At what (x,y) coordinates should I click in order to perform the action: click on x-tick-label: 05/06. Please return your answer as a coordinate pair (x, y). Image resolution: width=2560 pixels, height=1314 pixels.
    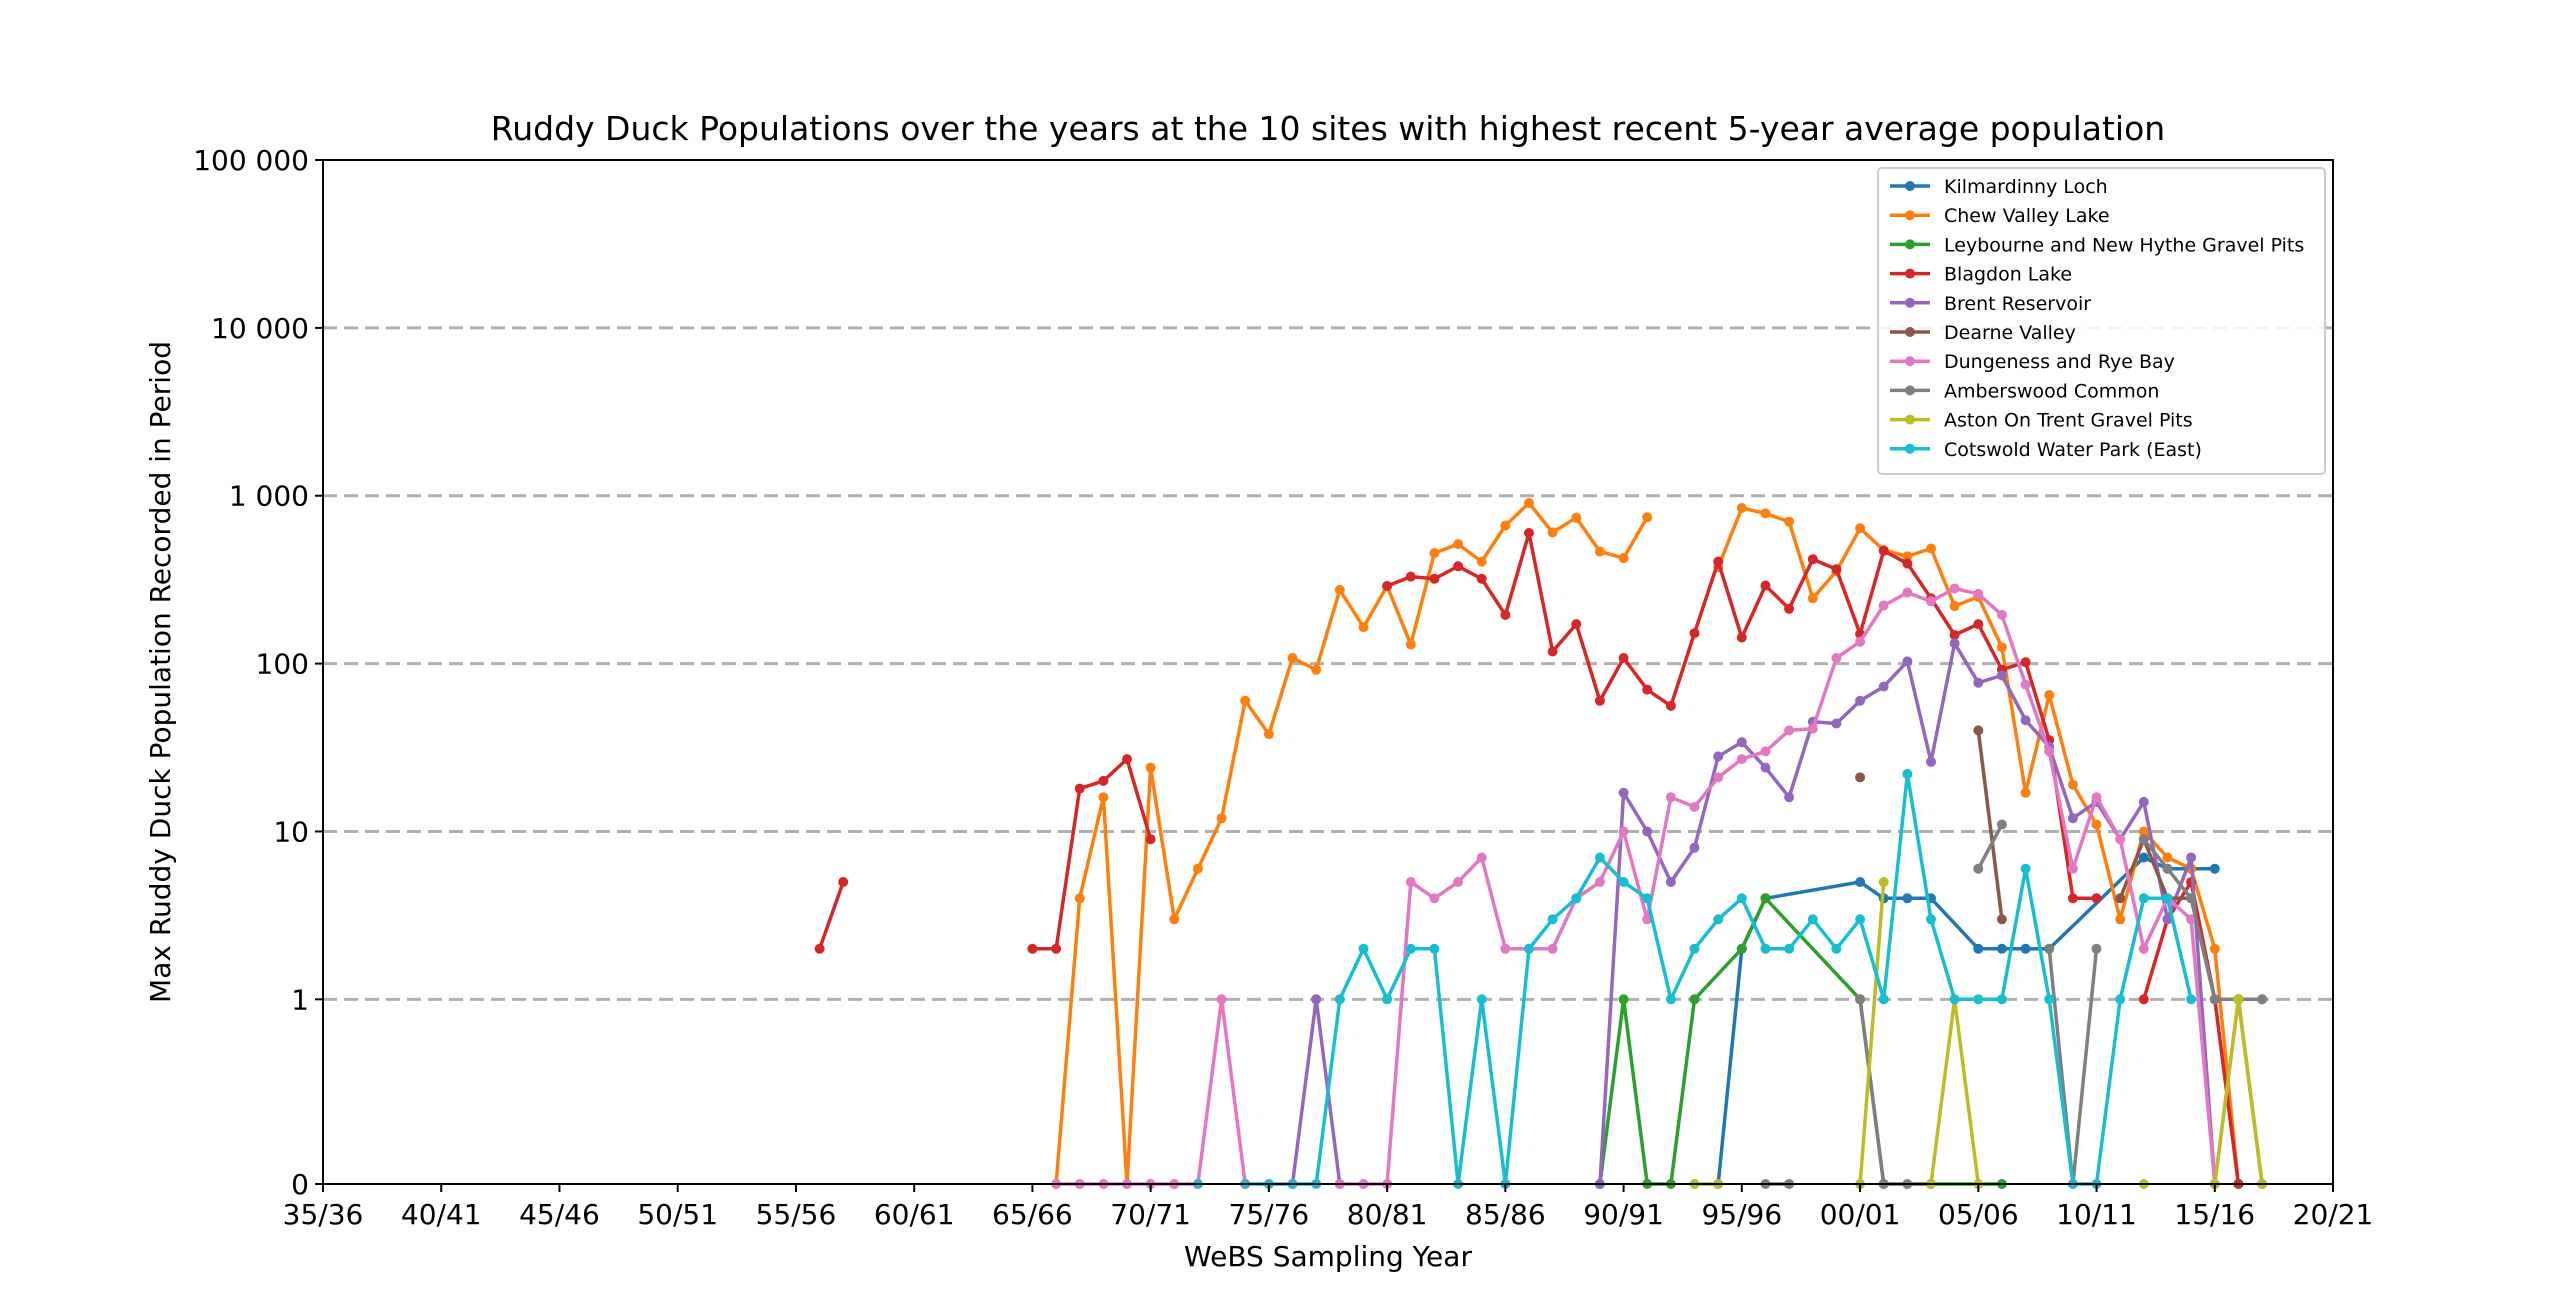
    Looking at the image, I should click on (1978, 1214).